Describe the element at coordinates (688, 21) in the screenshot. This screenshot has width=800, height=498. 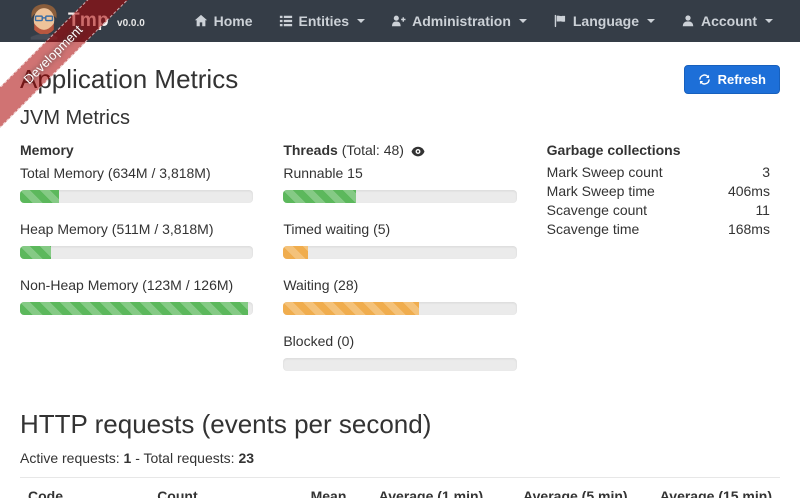
I see `user-icon` at that location.